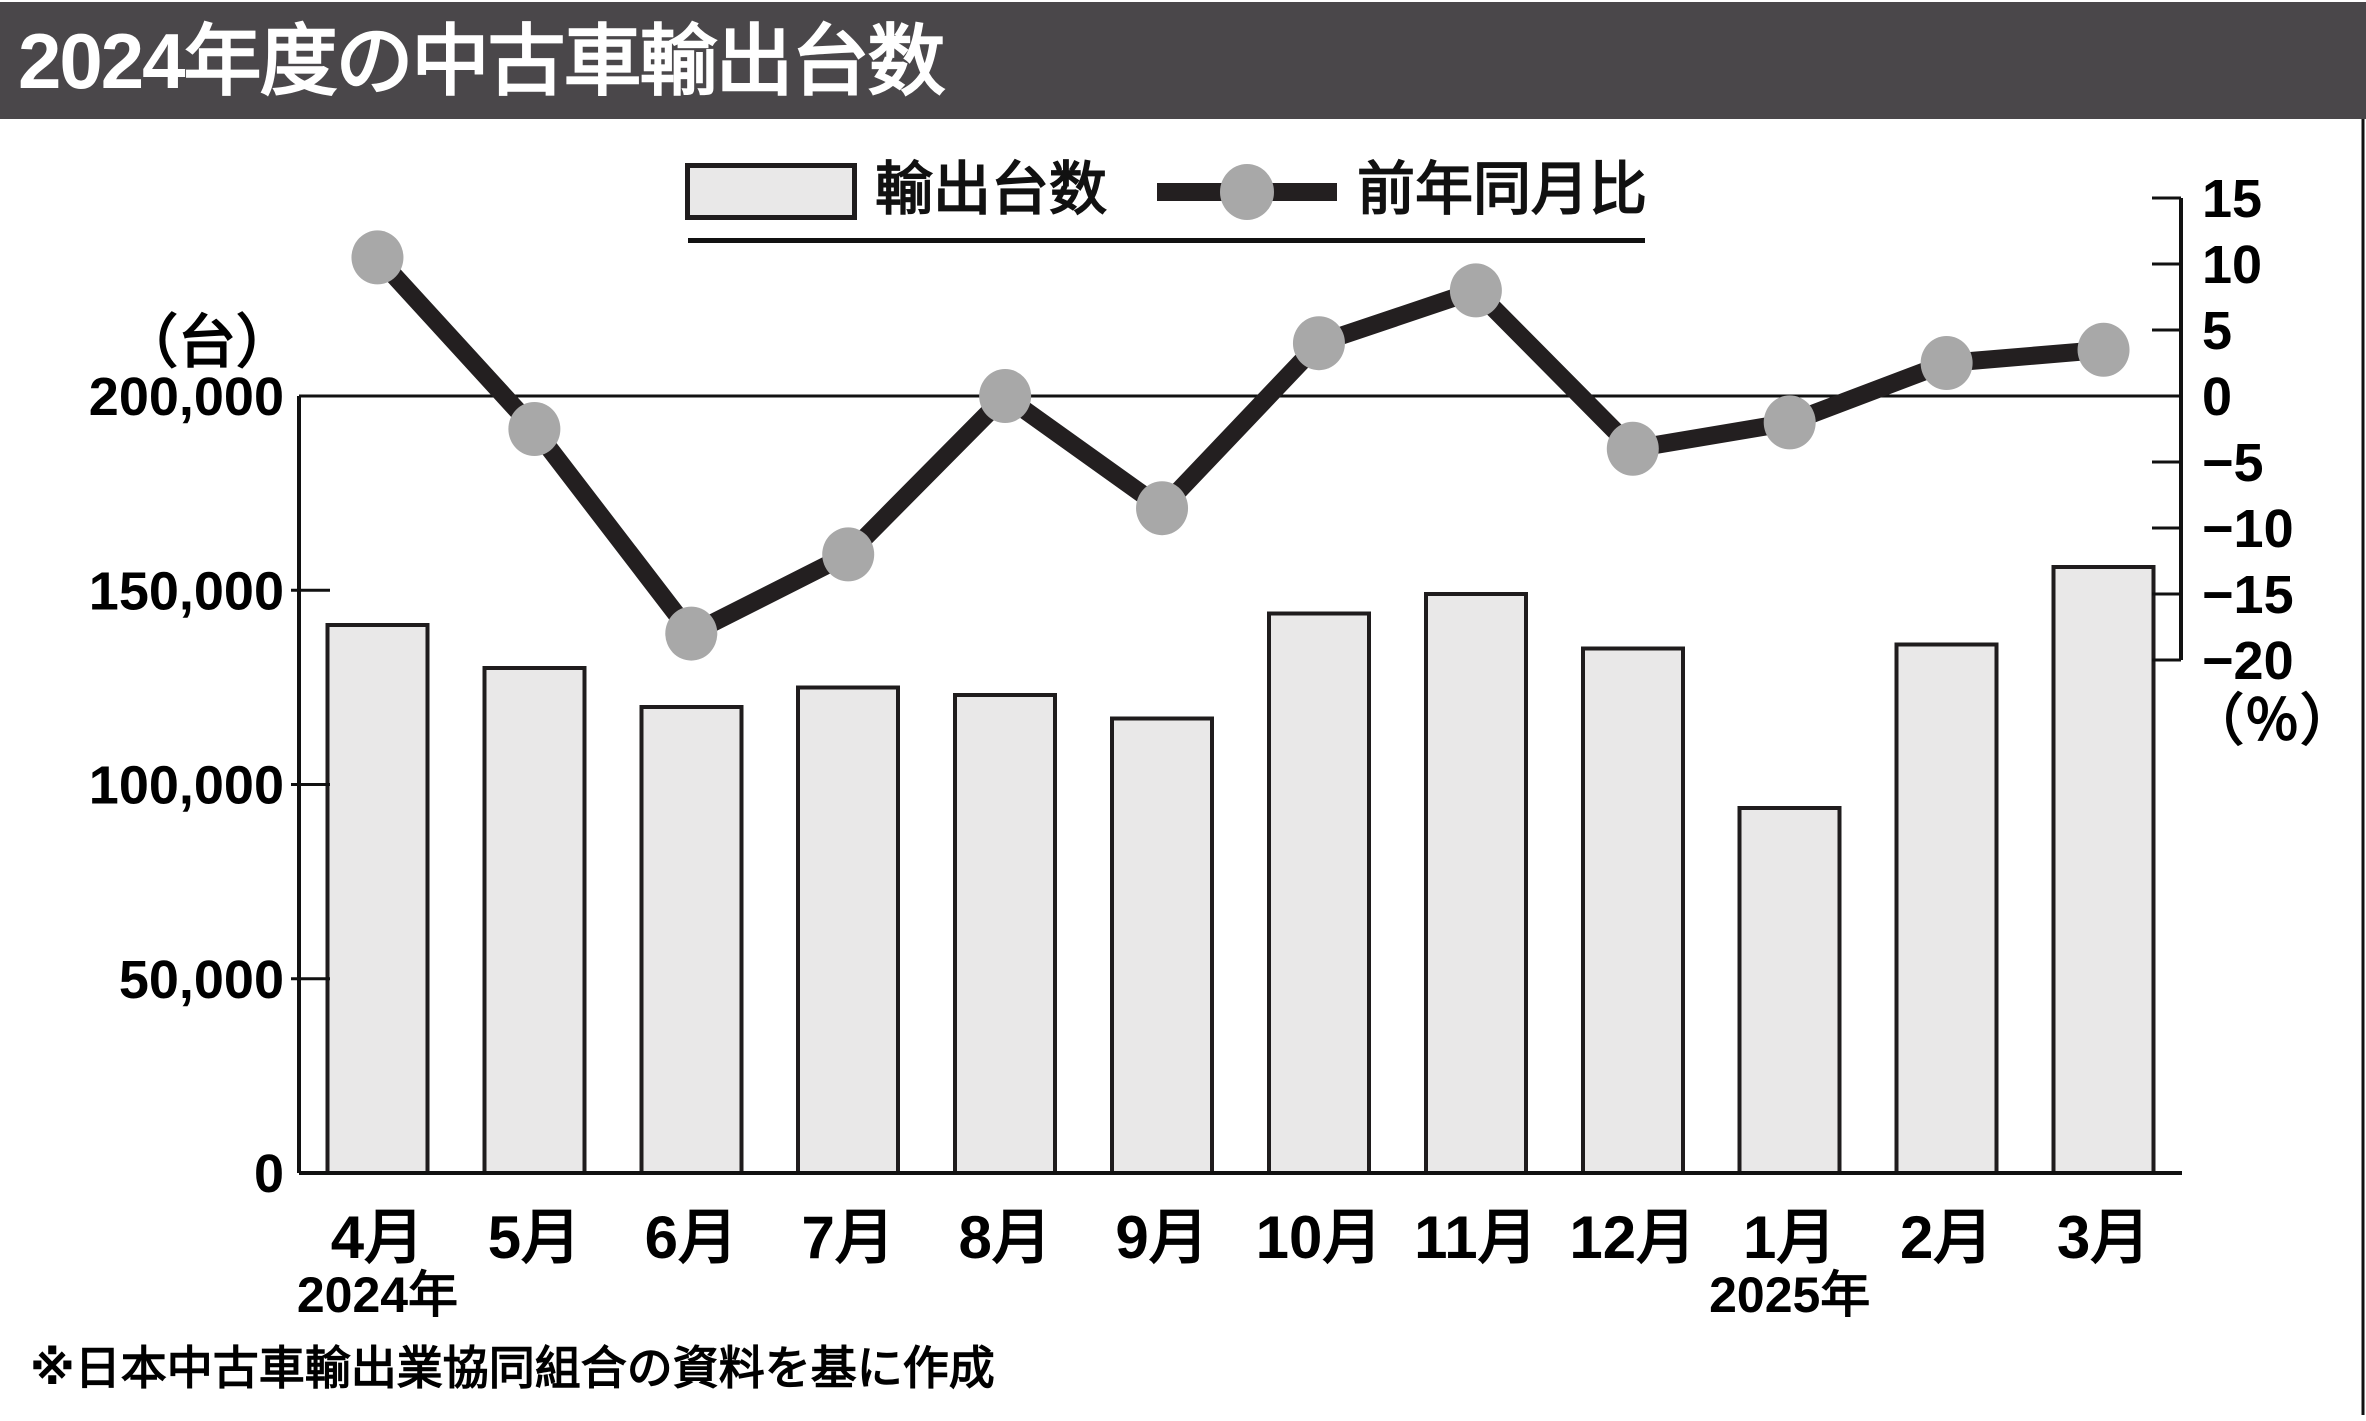  What do you see at coordinates (691, 939) in the screenshot?
I see `bar-6月` at bounding box center [691, 939].